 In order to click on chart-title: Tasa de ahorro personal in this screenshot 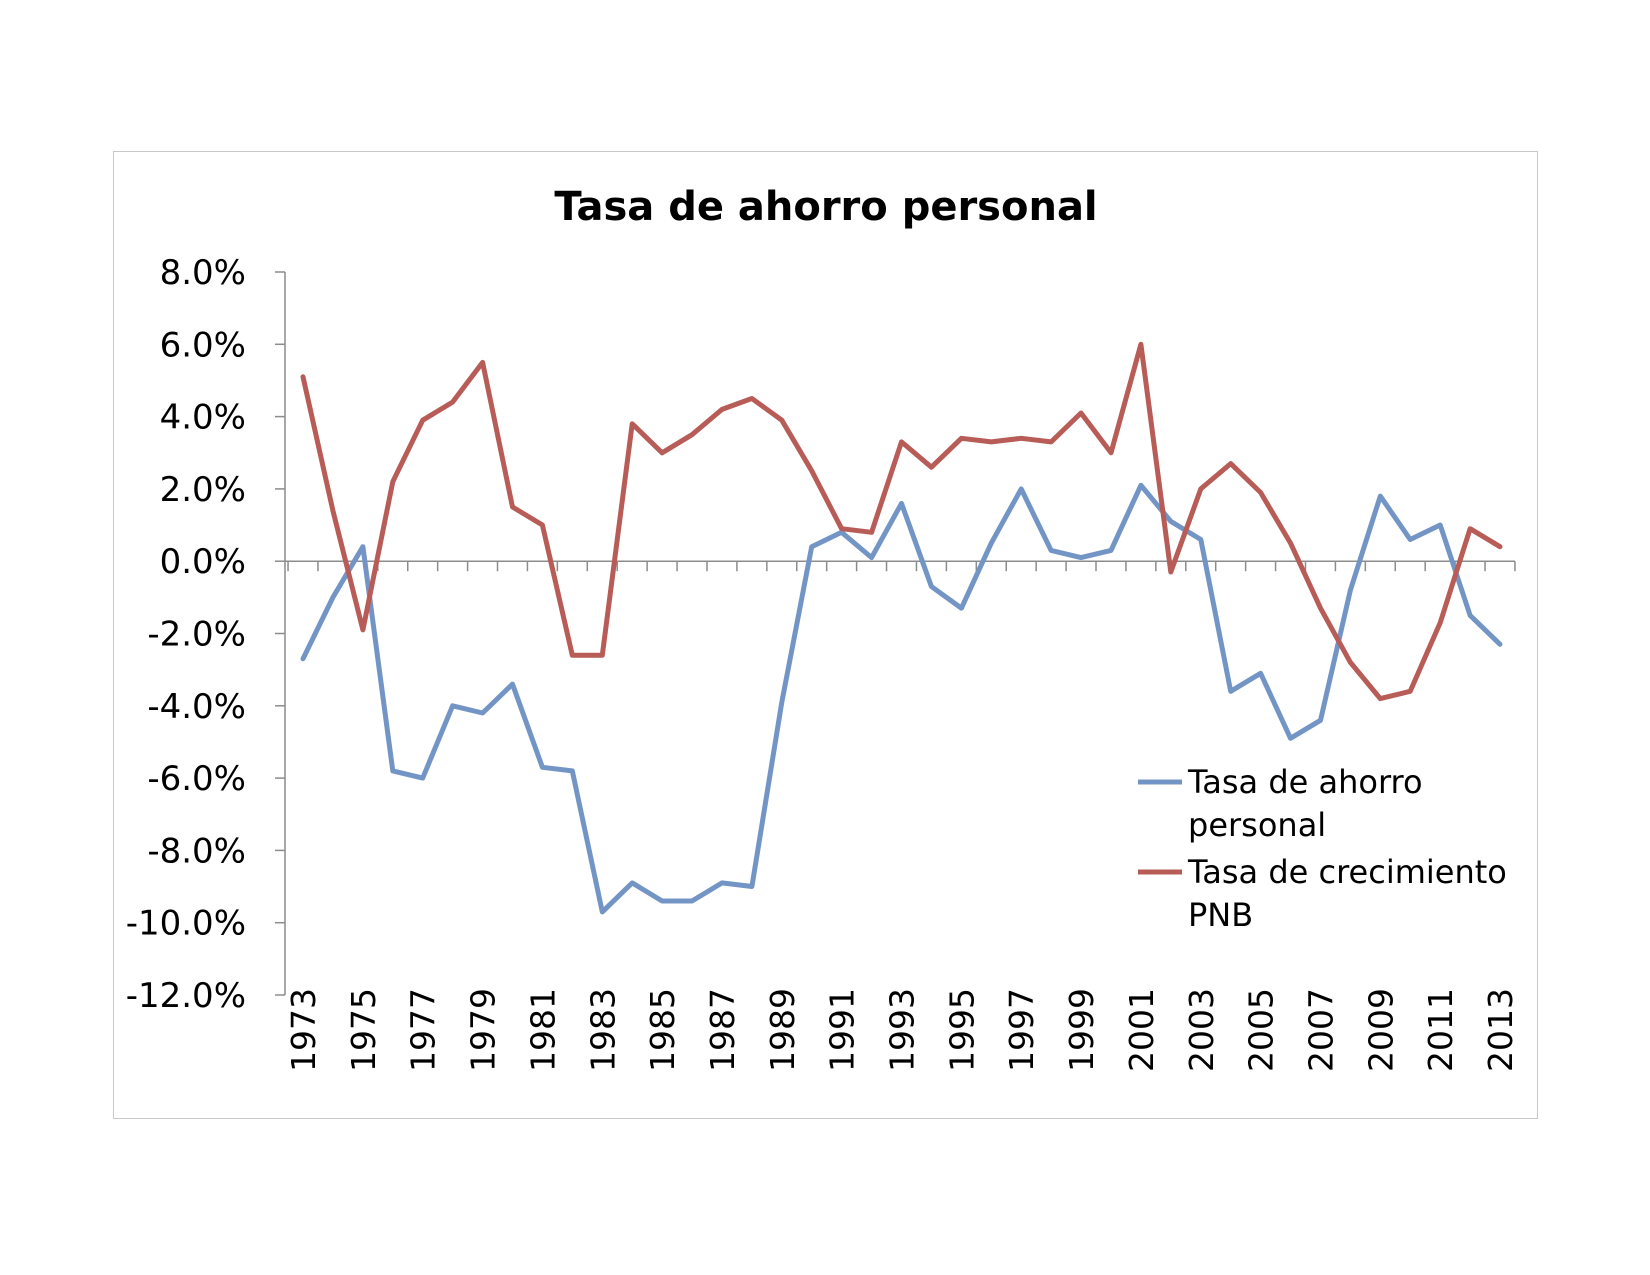, I will do `click(825, 207)`.